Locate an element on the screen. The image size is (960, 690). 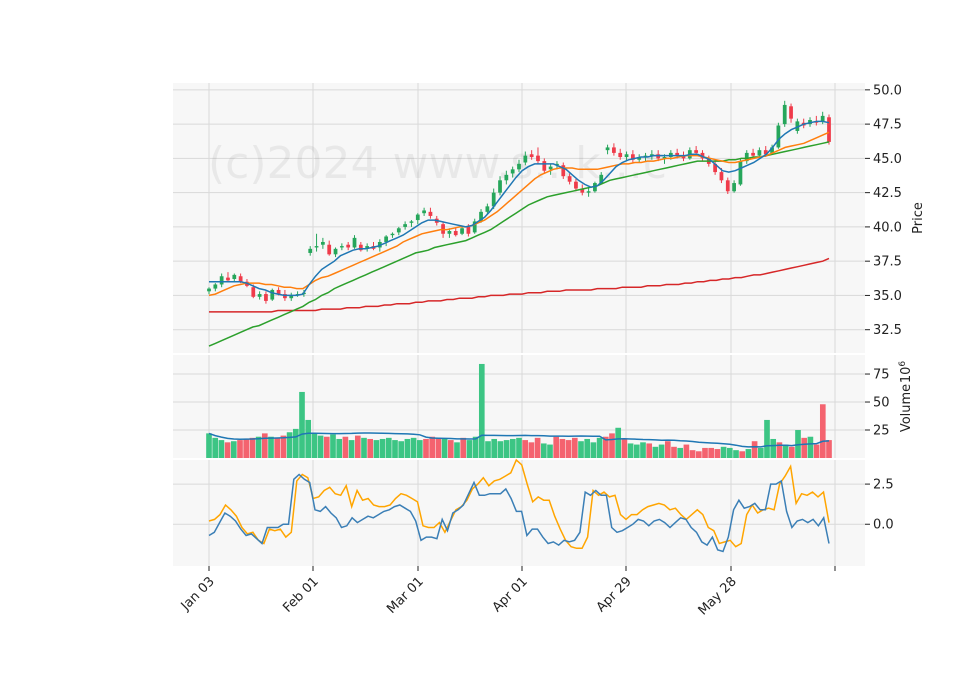
price-y-tick-label: 32.5 is located at coordinates (887, 330).